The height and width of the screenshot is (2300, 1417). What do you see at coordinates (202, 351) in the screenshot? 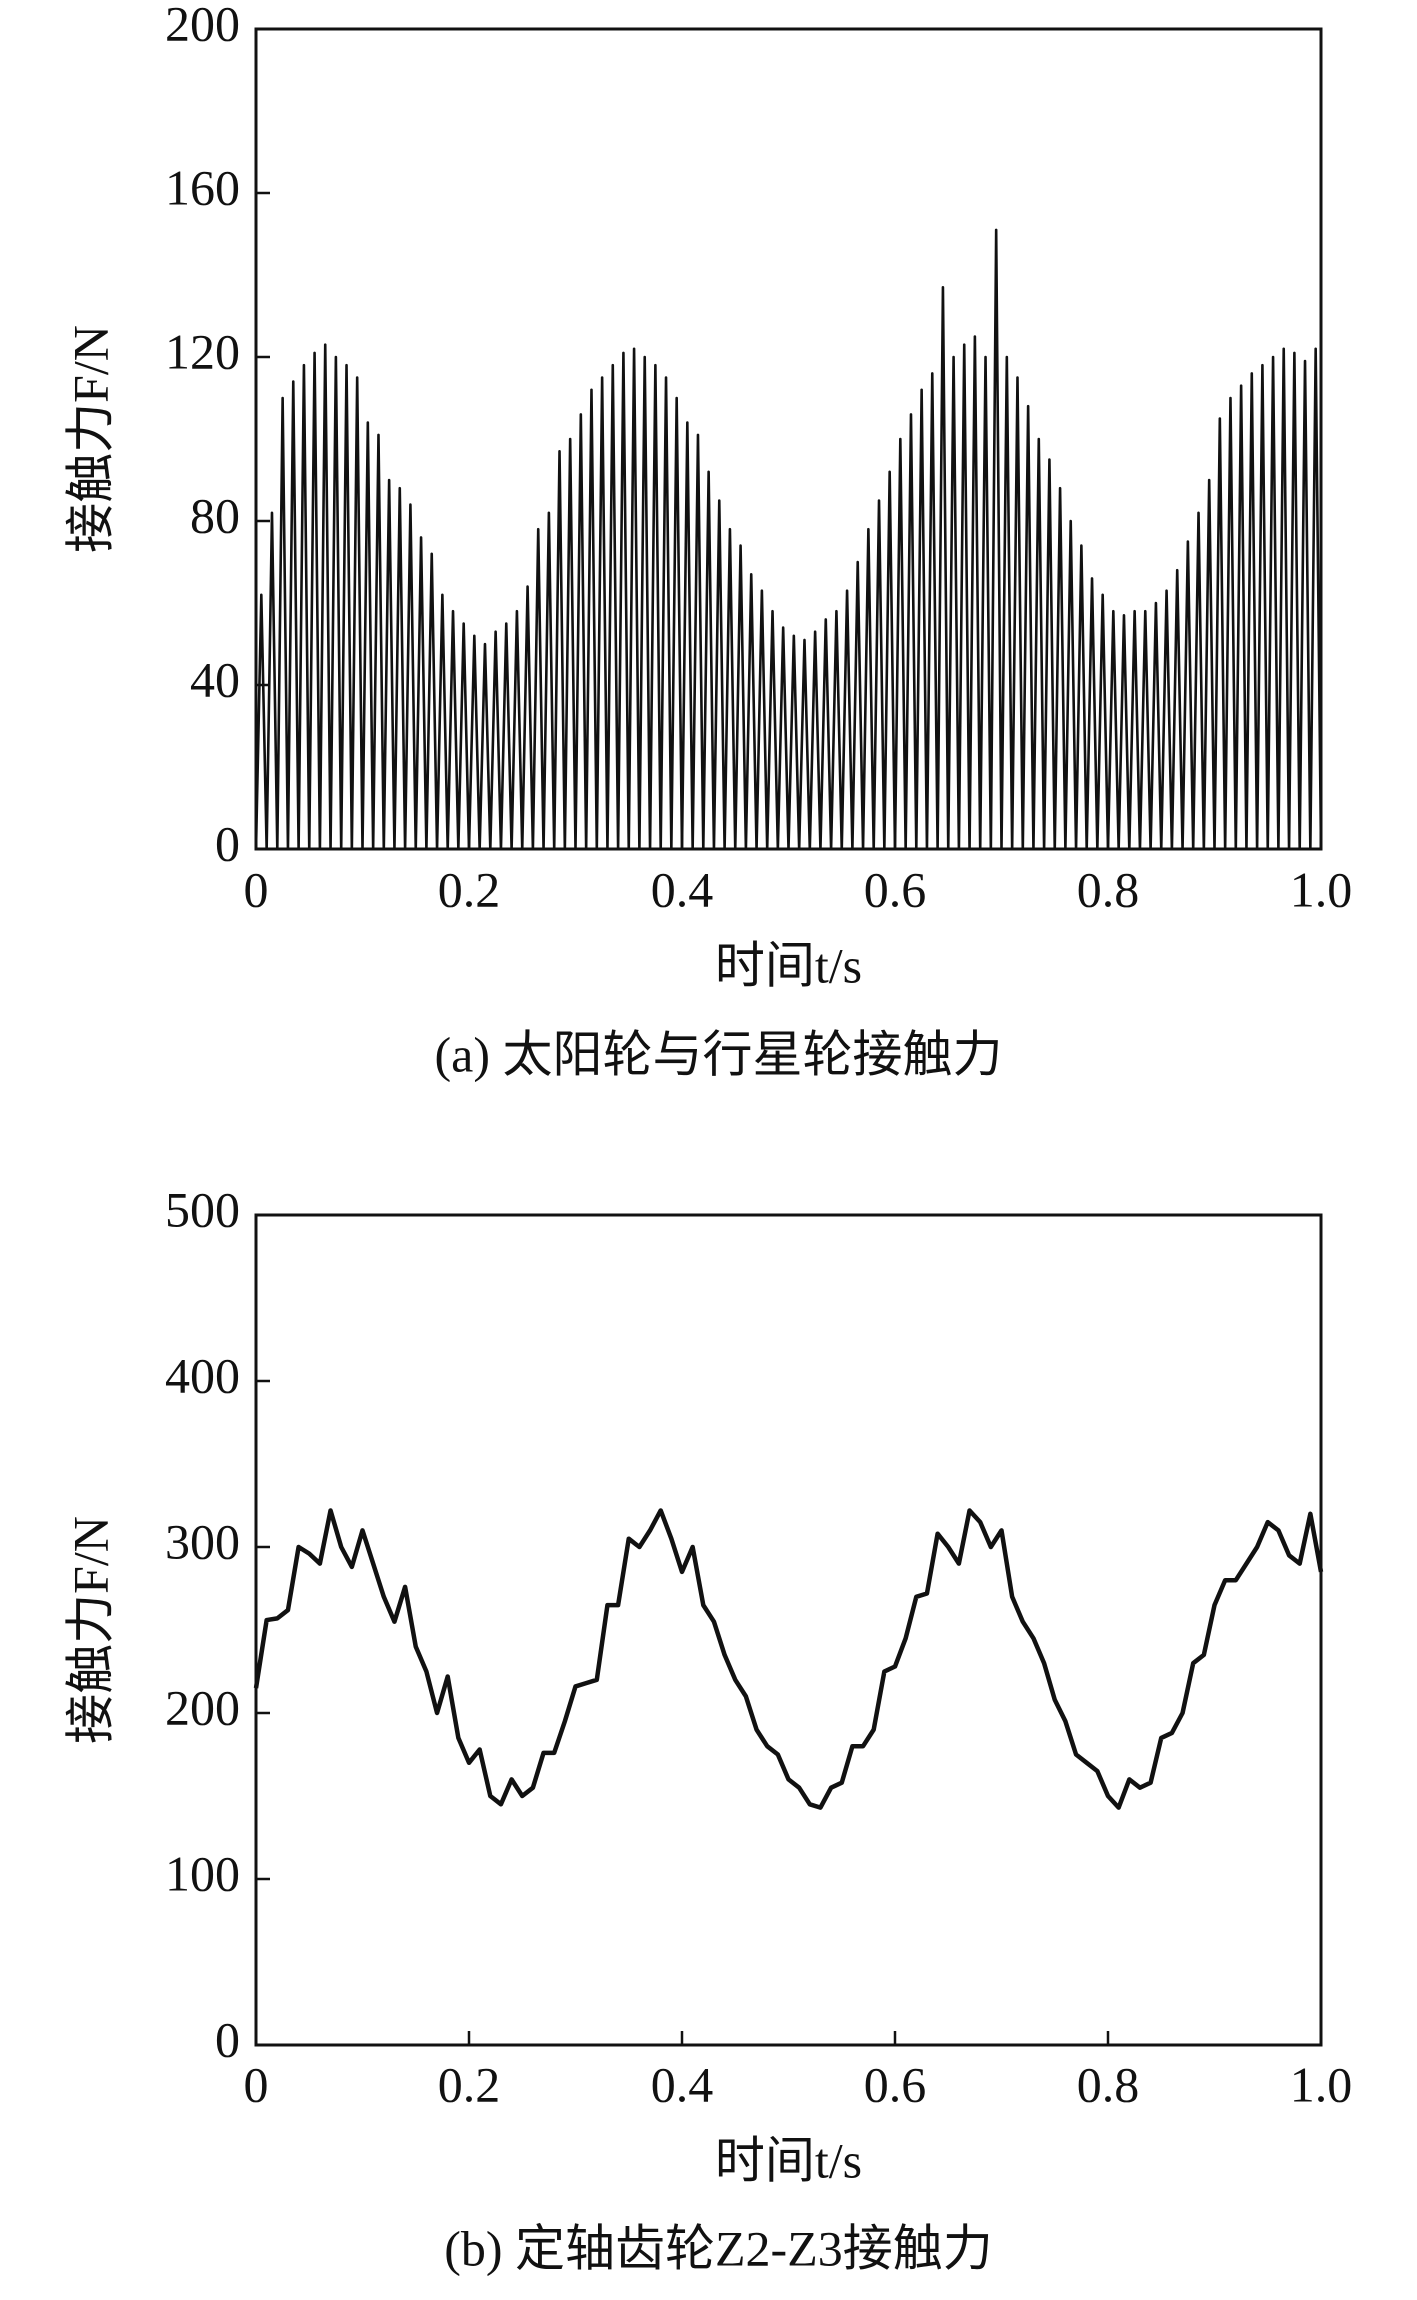
I see `y-tick-label: 120` at bounding box center [202, 351].